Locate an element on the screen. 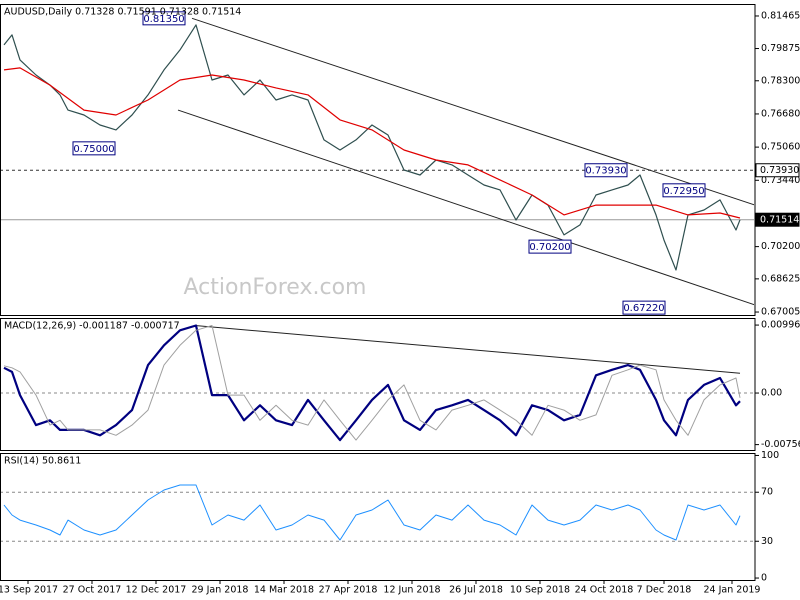 The image size is (800, 600). annotation-label: 0.70200 is located at coordinates (549, 247).